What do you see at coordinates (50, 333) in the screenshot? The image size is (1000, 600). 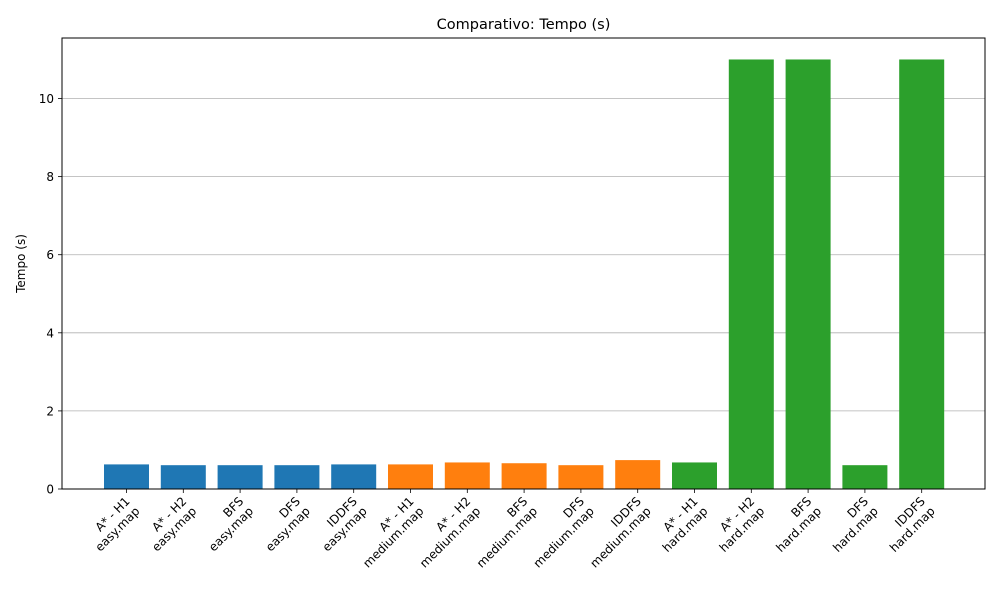 I see `y-tick-label-2: 4` at bounding box center [50, 333].